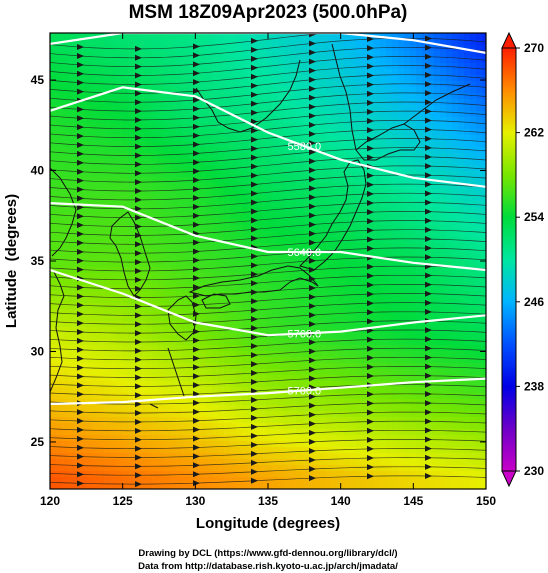 This screenshot has width=548, height=573. What do you see at coordinates (38, 80) in the screenshot?
I see `y-tick-label: 45` at bounding box center [38, 80].